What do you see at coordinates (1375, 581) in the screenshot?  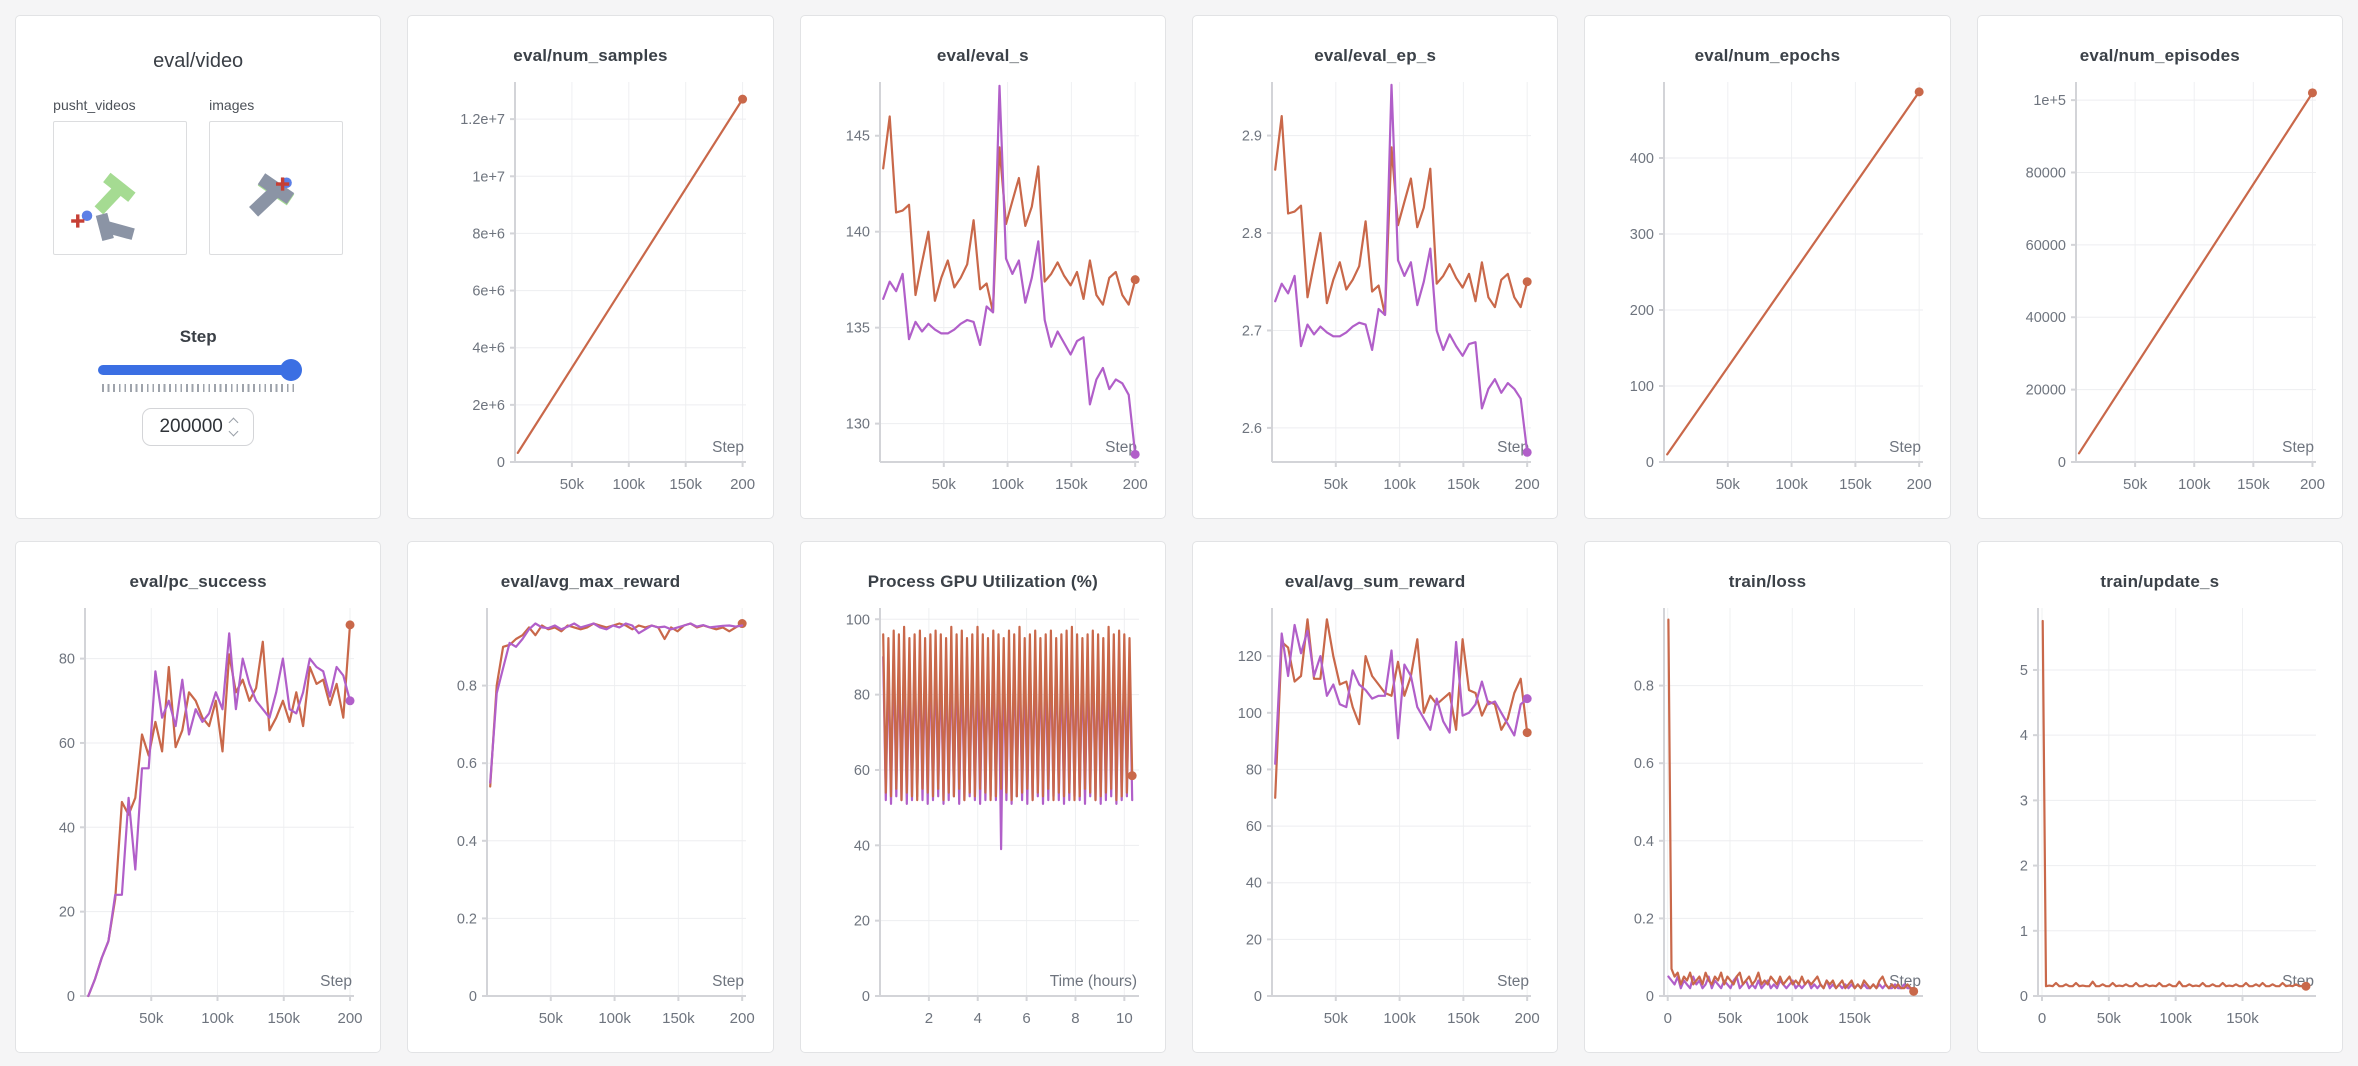 I see `chart-title: eval/avg_sum_reward` at bounding box center [1375, 581].